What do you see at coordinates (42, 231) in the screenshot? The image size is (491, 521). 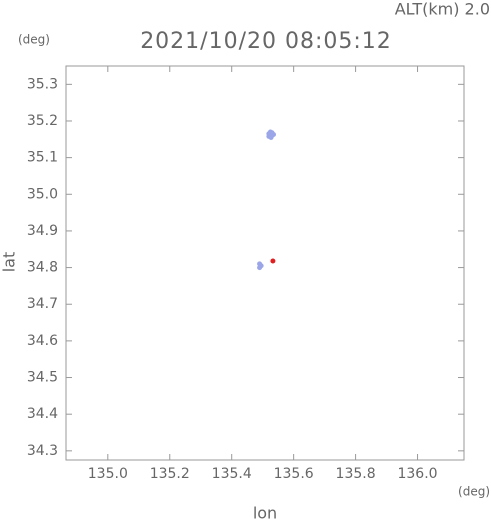 I see `y-tick-label: 34.9` at bounding box center [42, 231].